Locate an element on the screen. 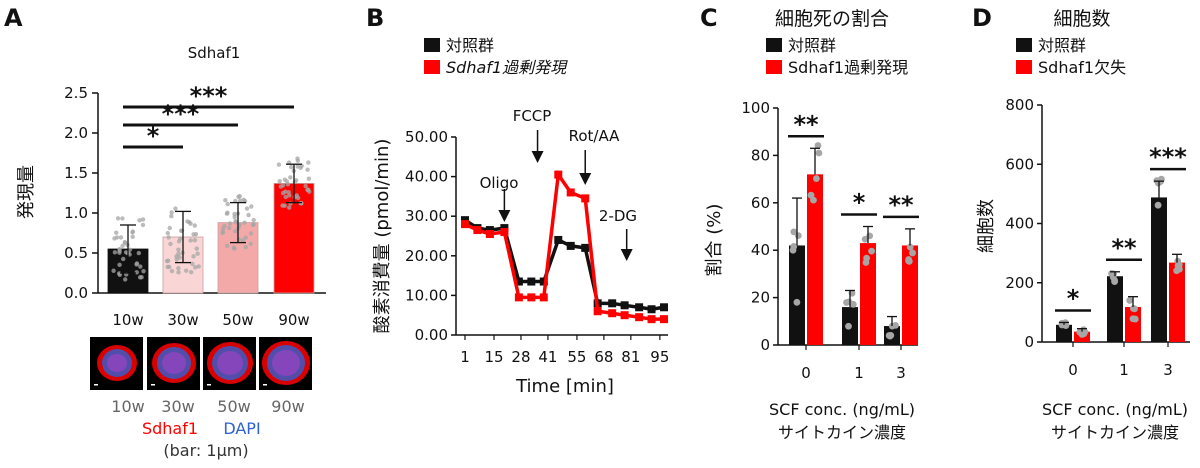 The width and height of the screenshot is (1200, 468). panel-d-ylabel: 細胞数 is located at coordinates (986, 226).